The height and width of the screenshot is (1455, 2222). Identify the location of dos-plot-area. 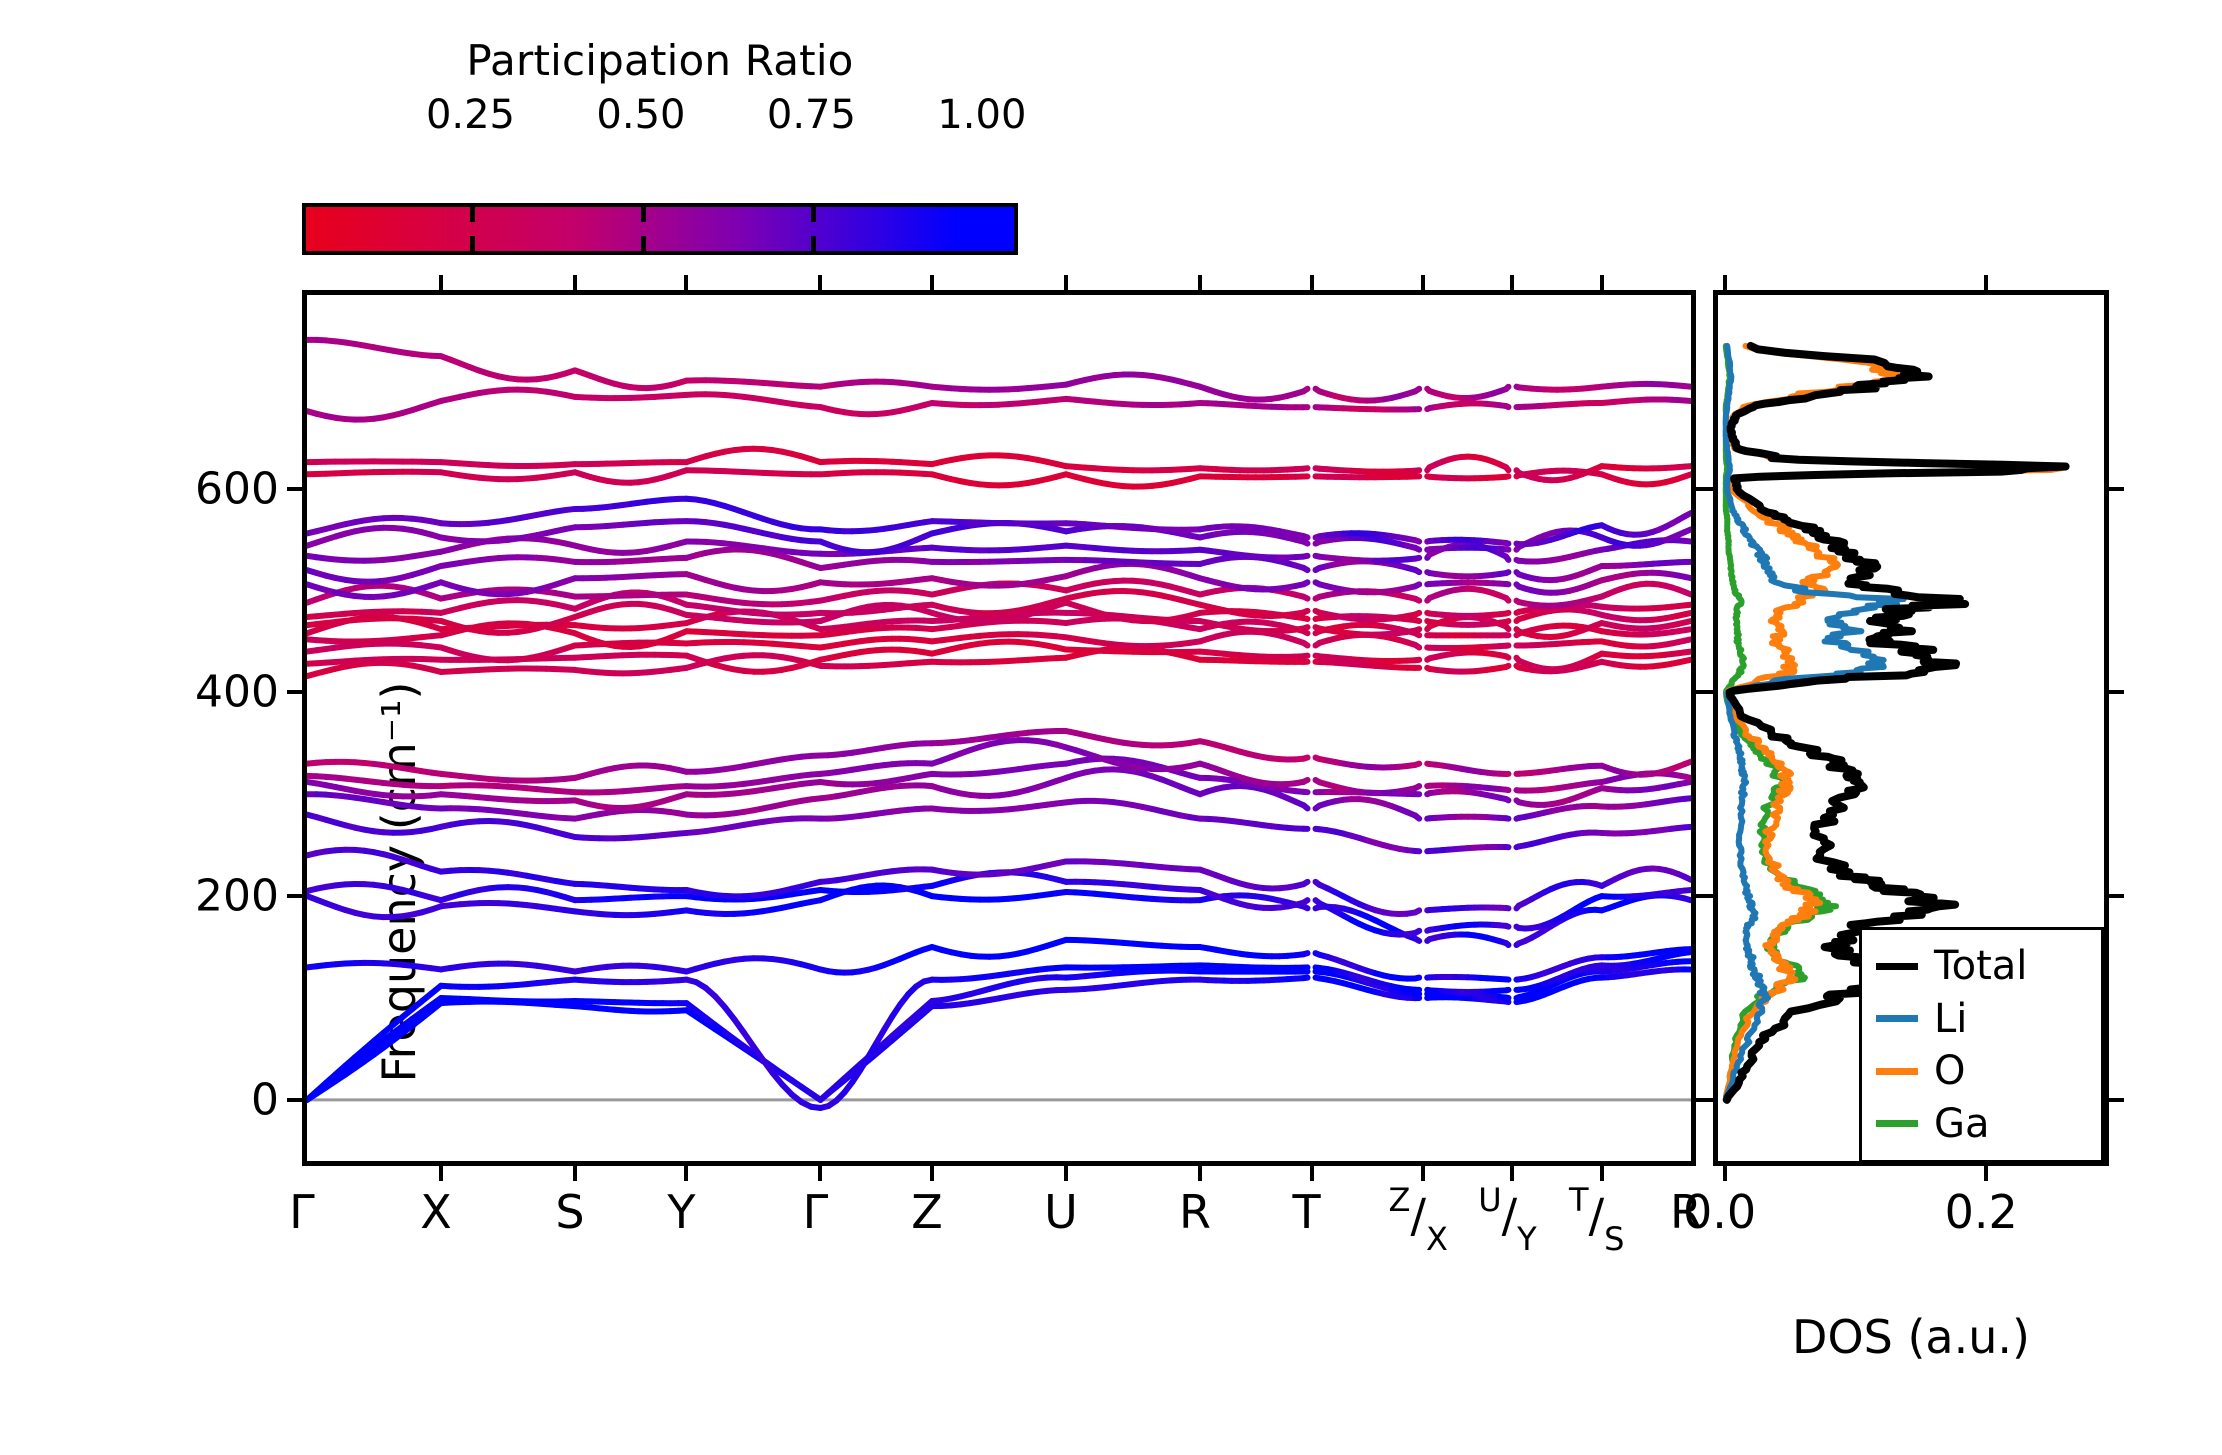
(1911, 728).